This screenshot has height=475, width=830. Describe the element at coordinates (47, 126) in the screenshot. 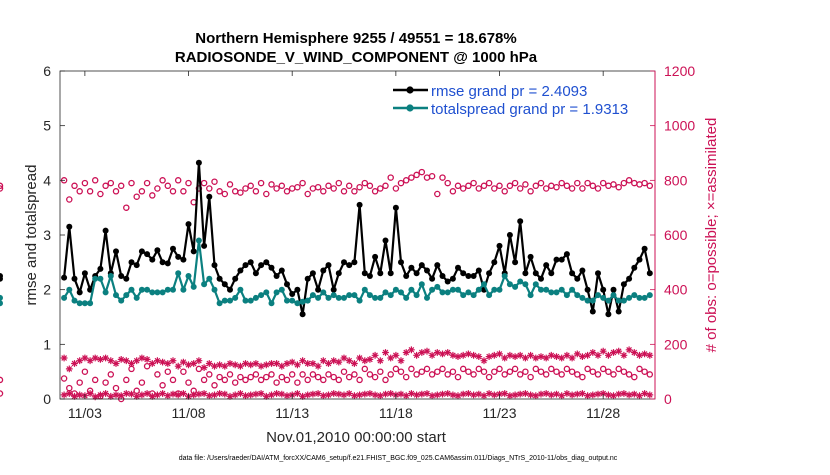

I see `y-left-tick-label: 5` at that location.